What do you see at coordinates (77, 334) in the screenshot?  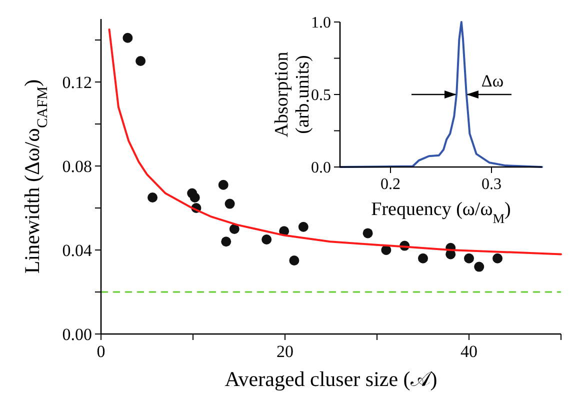 I see `y-tick-label: 0.00` at bounding box center [77, 334].